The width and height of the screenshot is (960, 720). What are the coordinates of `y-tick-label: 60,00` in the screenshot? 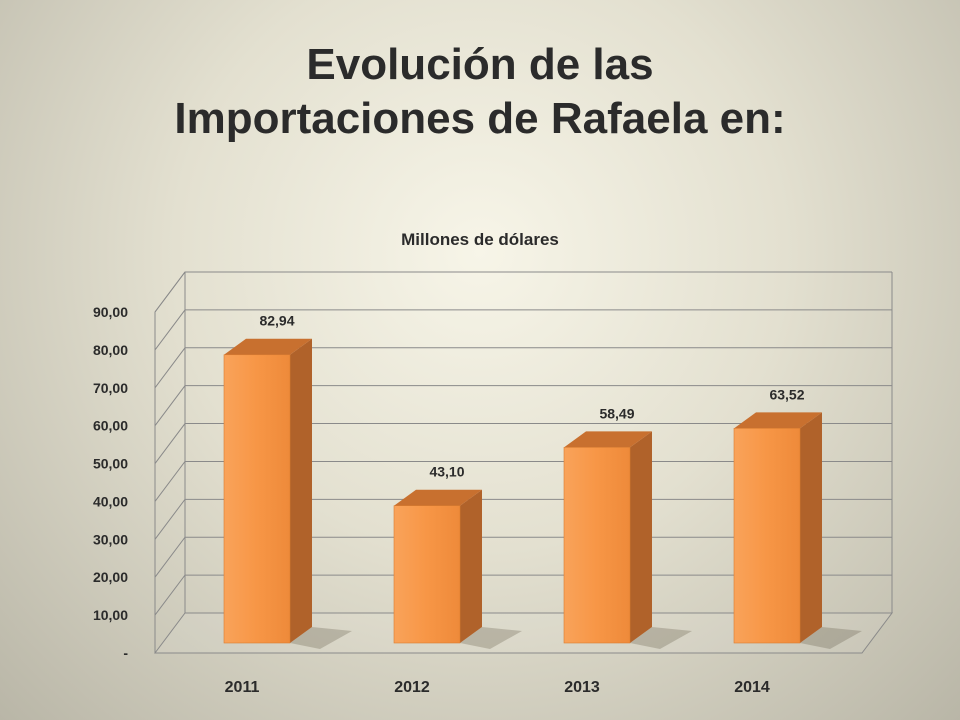 It's located at (110, 426).